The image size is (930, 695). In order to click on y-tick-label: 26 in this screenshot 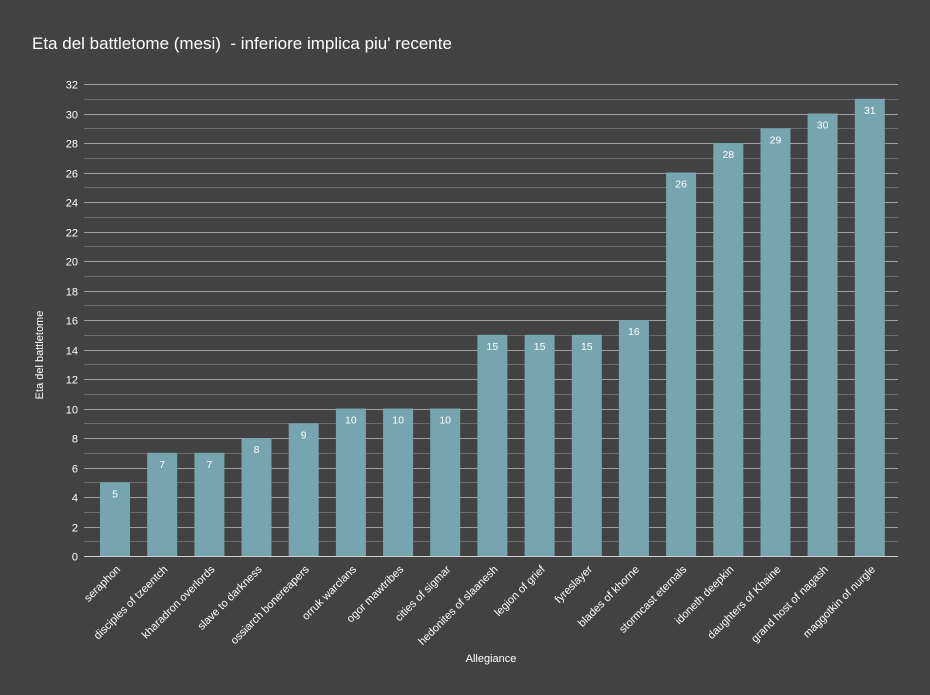, I will do `click(72, 175)`.